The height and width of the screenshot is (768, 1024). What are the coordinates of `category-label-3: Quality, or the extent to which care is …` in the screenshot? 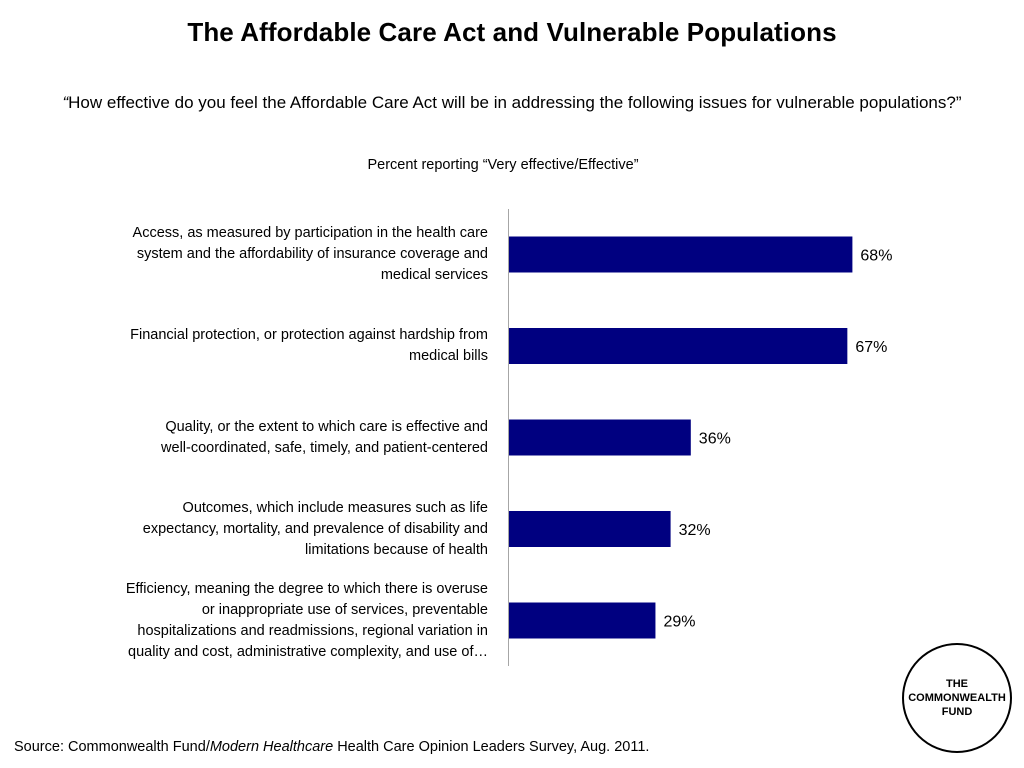 It's located at (324, 438).